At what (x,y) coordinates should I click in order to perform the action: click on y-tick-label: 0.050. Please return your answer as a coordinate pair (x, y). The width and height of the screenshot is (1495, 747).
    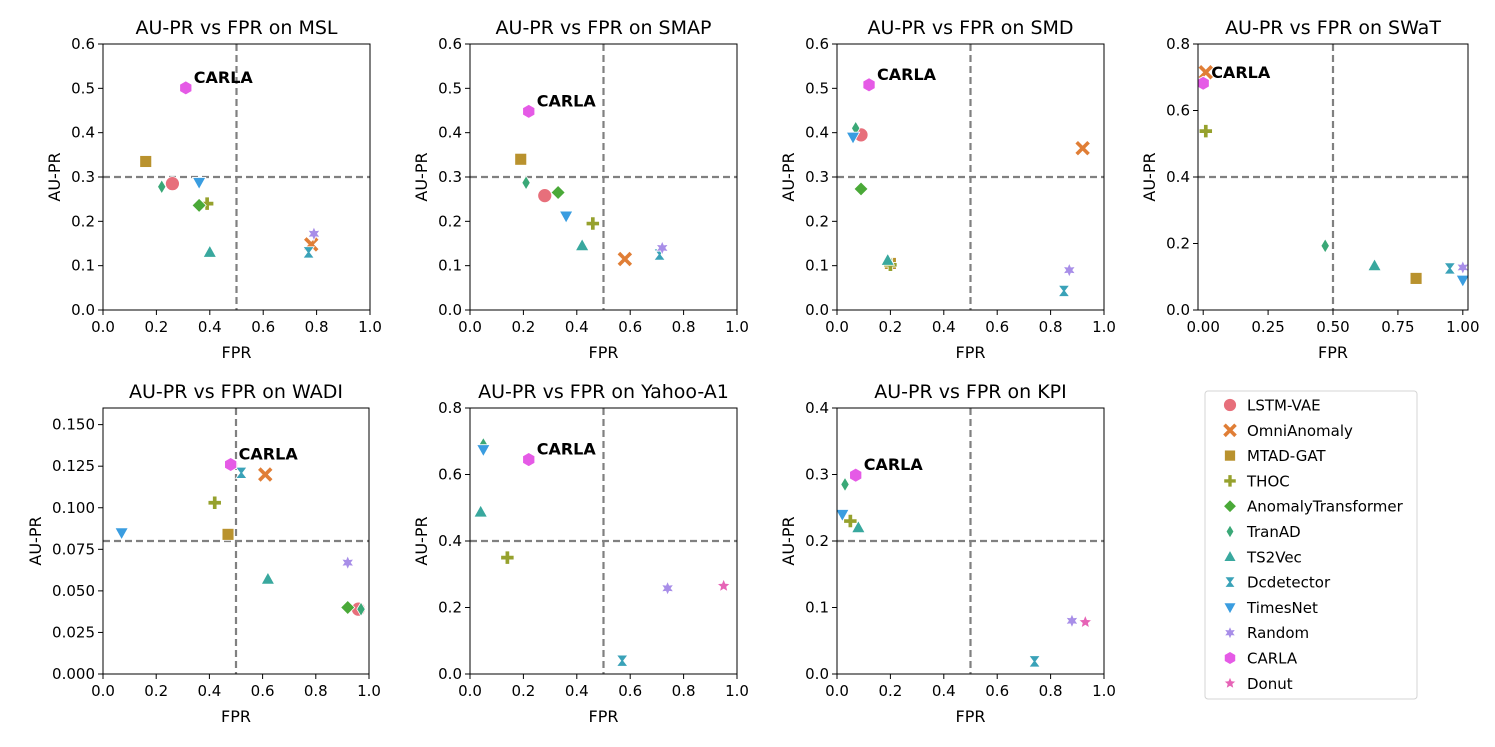
    Looking at the image, I should click on (73, 591).